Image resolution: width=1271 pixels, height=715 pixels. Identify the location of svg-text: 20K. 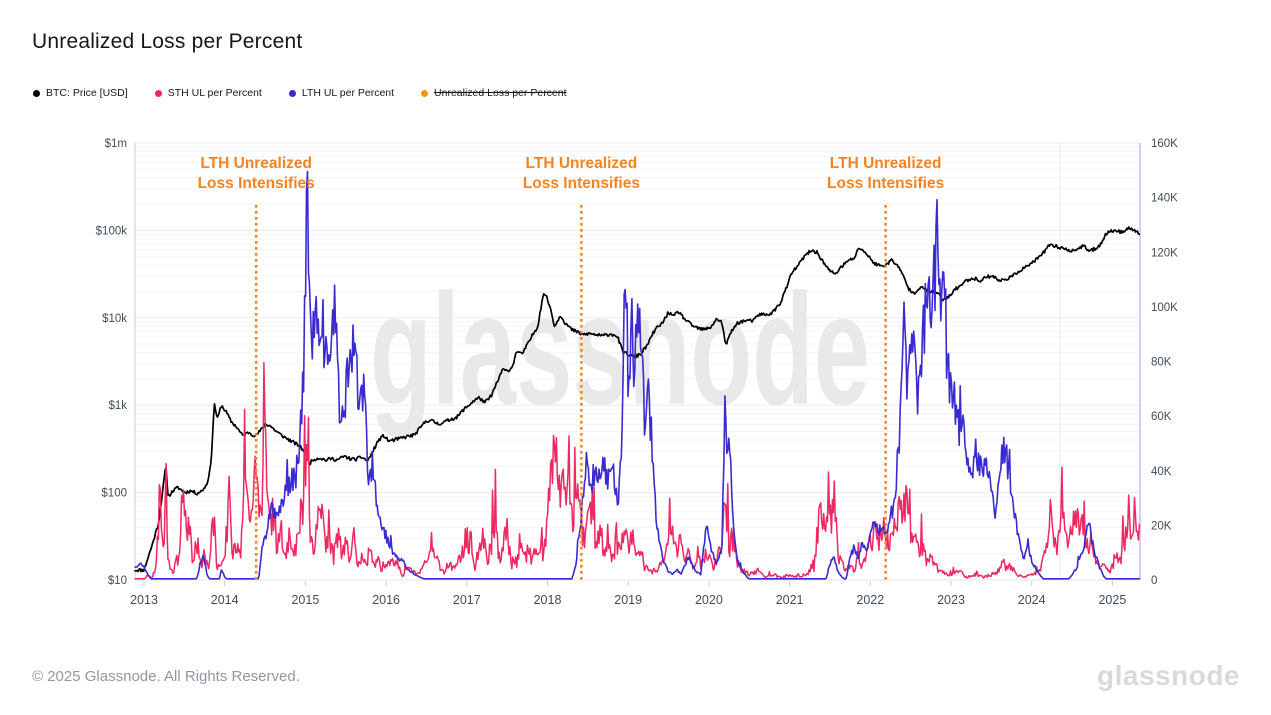
(1161, 526).